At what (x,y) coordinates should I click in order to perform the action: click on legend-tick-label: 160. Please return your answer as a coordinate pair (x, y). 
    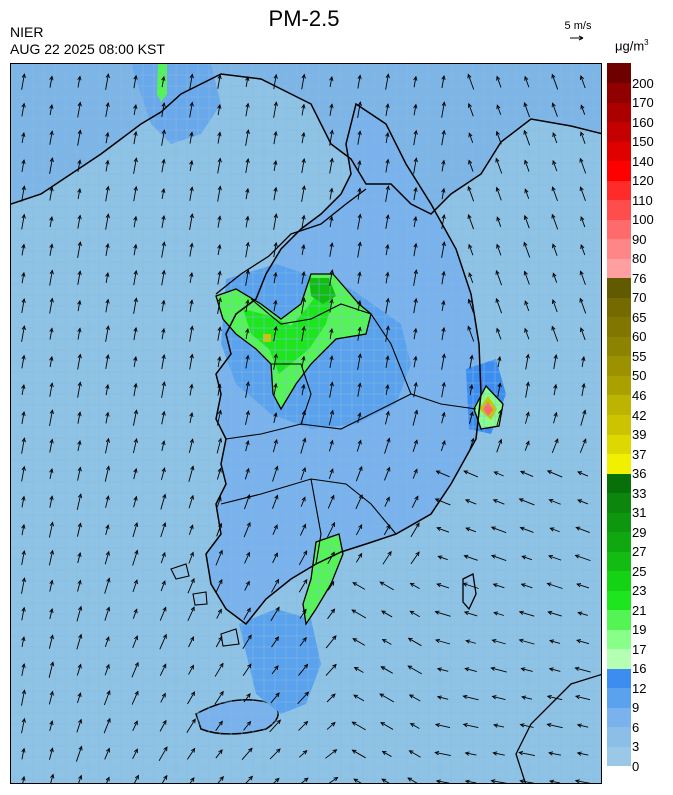
    Looking at the image, I should click on (643, 122).